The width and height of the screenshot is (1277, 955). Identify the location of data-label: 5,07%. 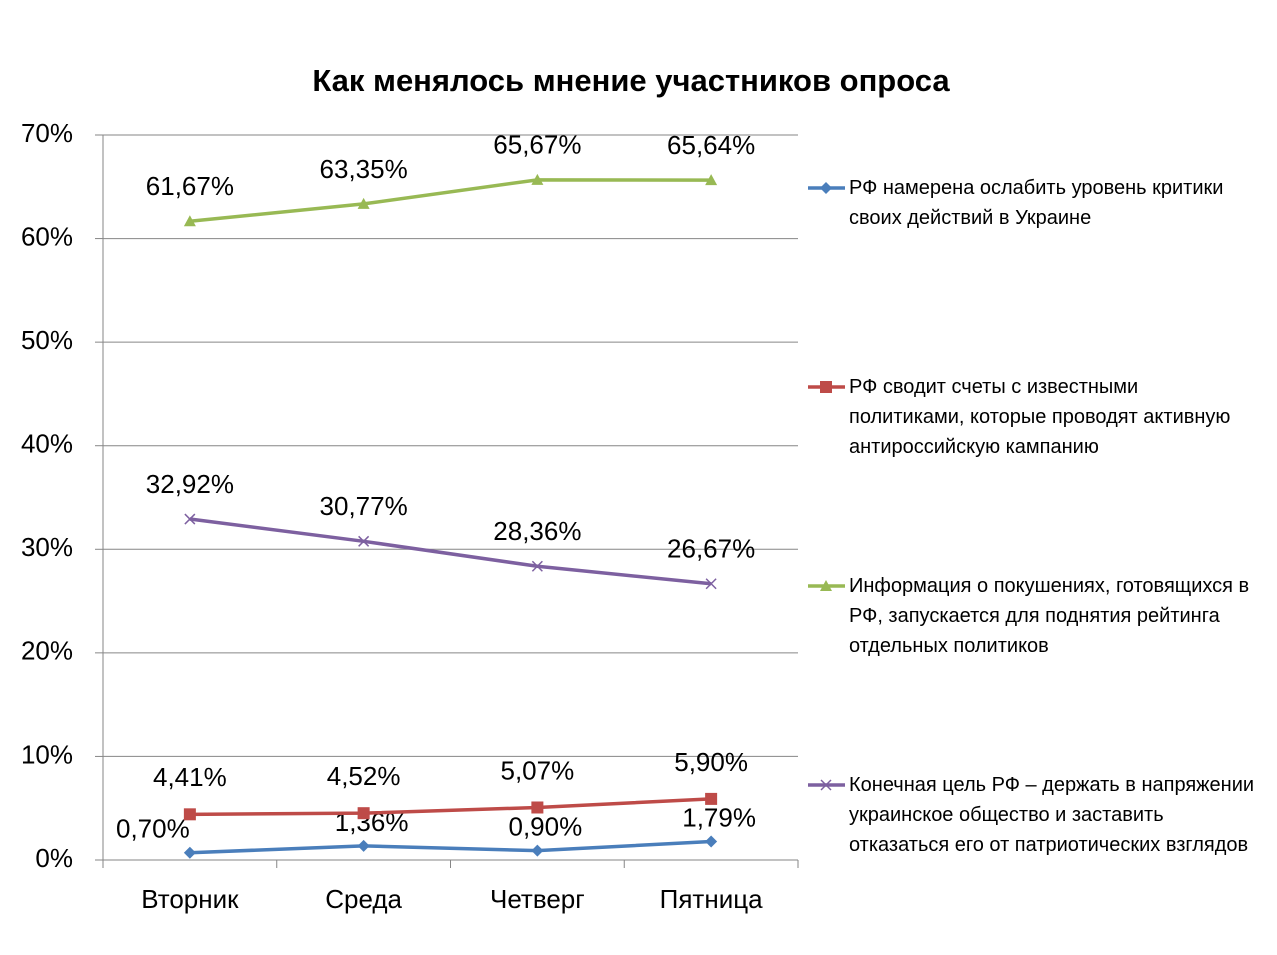
(538, 770).